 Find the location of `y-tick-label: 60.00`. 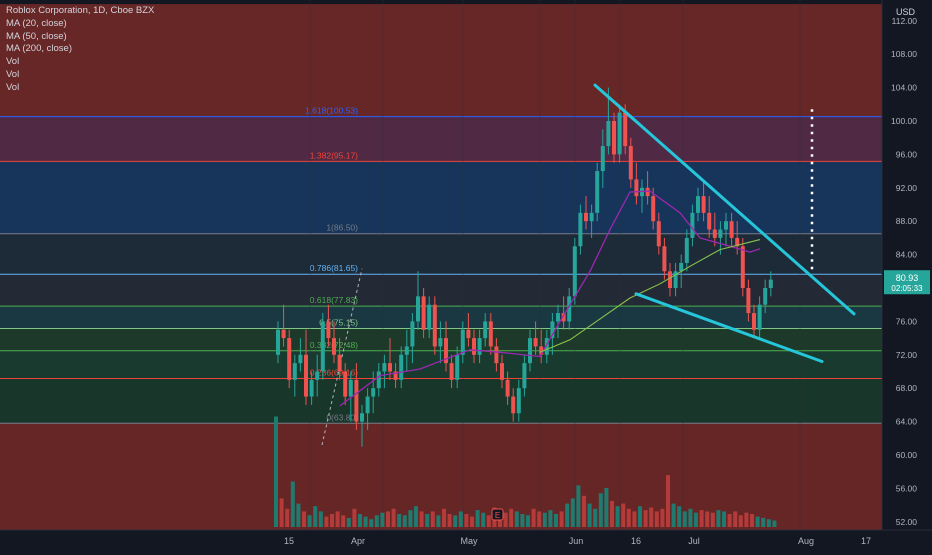

y-tick-label: 60.00 is located at coordinates (907, 455).